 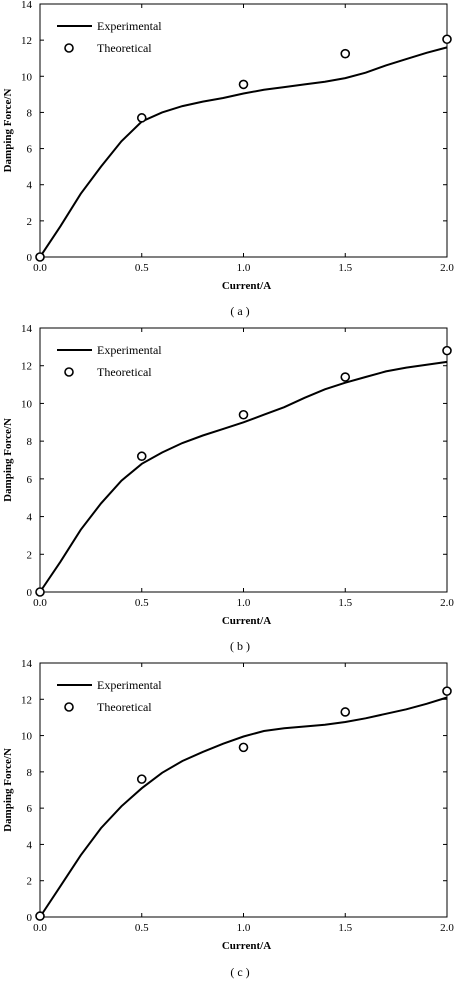 I want to click on panel-caption: ( b ), so click(x=240, y=646).